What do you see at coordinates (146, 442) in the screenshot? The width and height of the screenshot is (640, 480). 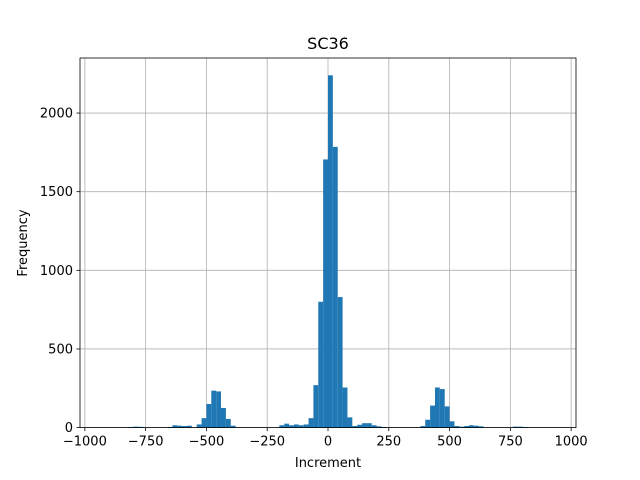 I see `x-tick-label: −750` at bounding box center [146, 442].